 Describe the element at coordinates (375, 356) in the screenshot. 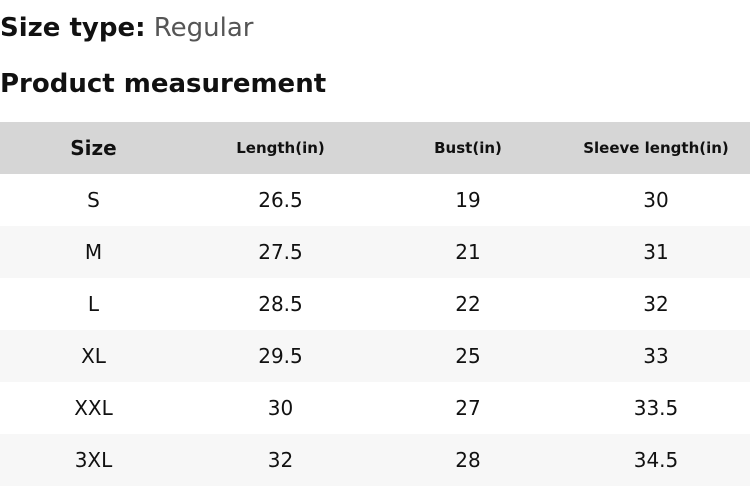

I see `table-row: XL 29.5 25 33` at that location.